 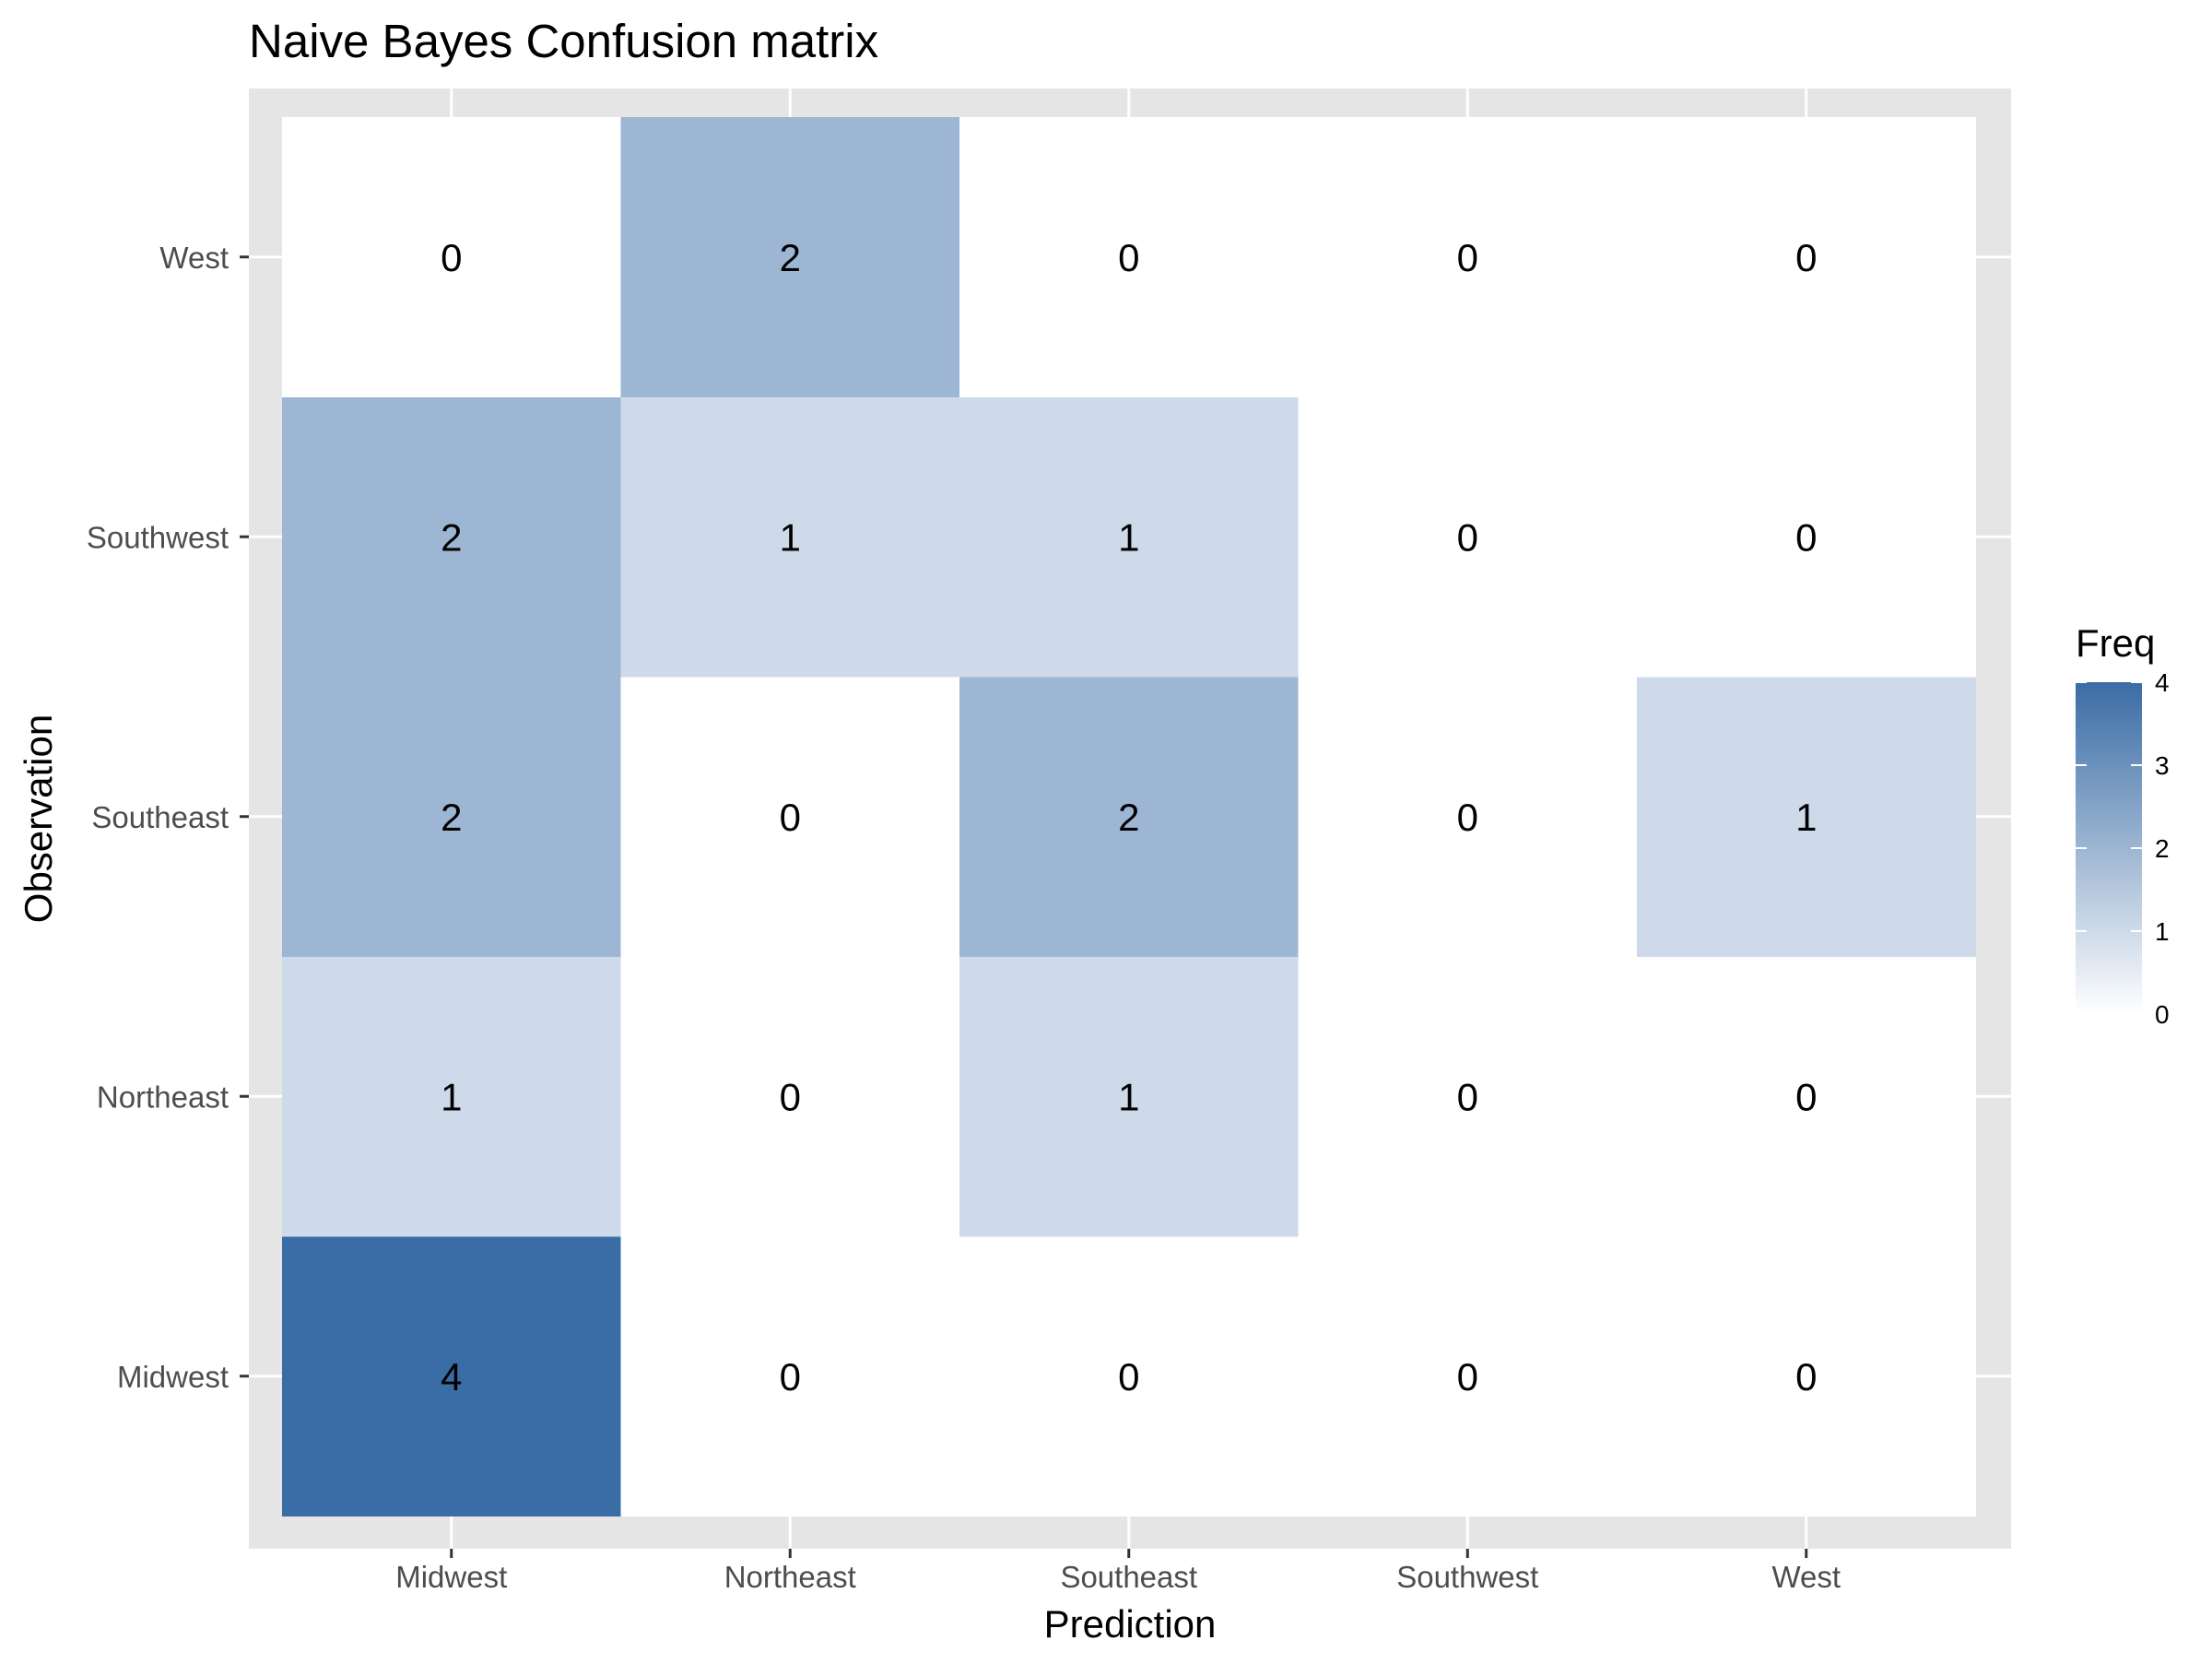 I want to click on heatmap-cell-northeast-midwest, so click(x=451, y=1096).